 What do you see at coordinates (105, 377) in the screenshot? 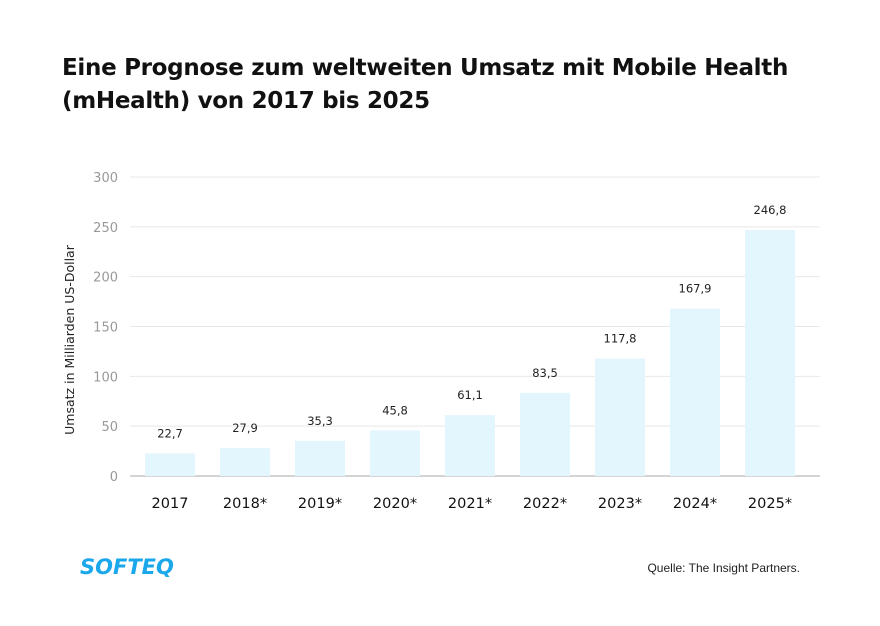
I see `y-tick-label: 100` at bounding box center [105, 377].